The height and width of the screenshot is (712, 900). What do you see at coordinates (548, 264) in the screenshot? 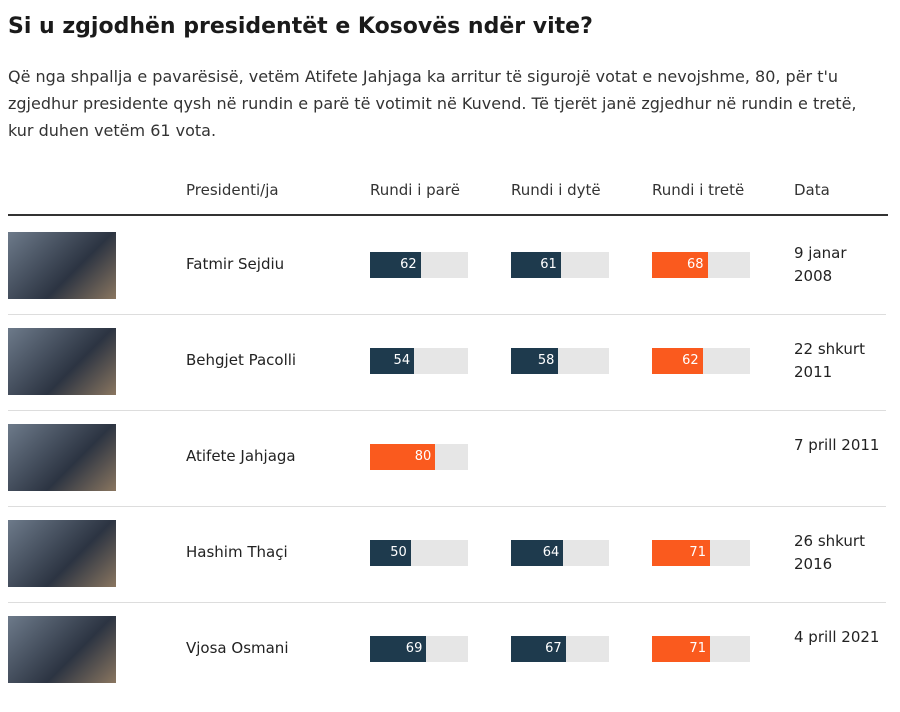
I see `bar-value: 61` at bounding box center [548, 264].